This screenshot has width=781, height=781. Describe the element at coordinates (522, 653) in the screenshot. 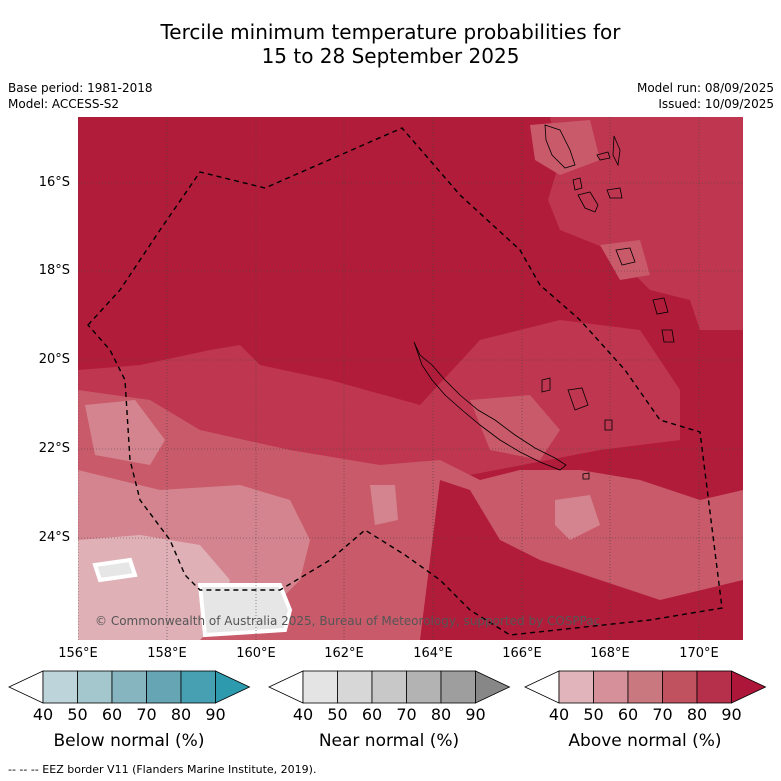

I see `lon-label-166e: 166°E` at that location.